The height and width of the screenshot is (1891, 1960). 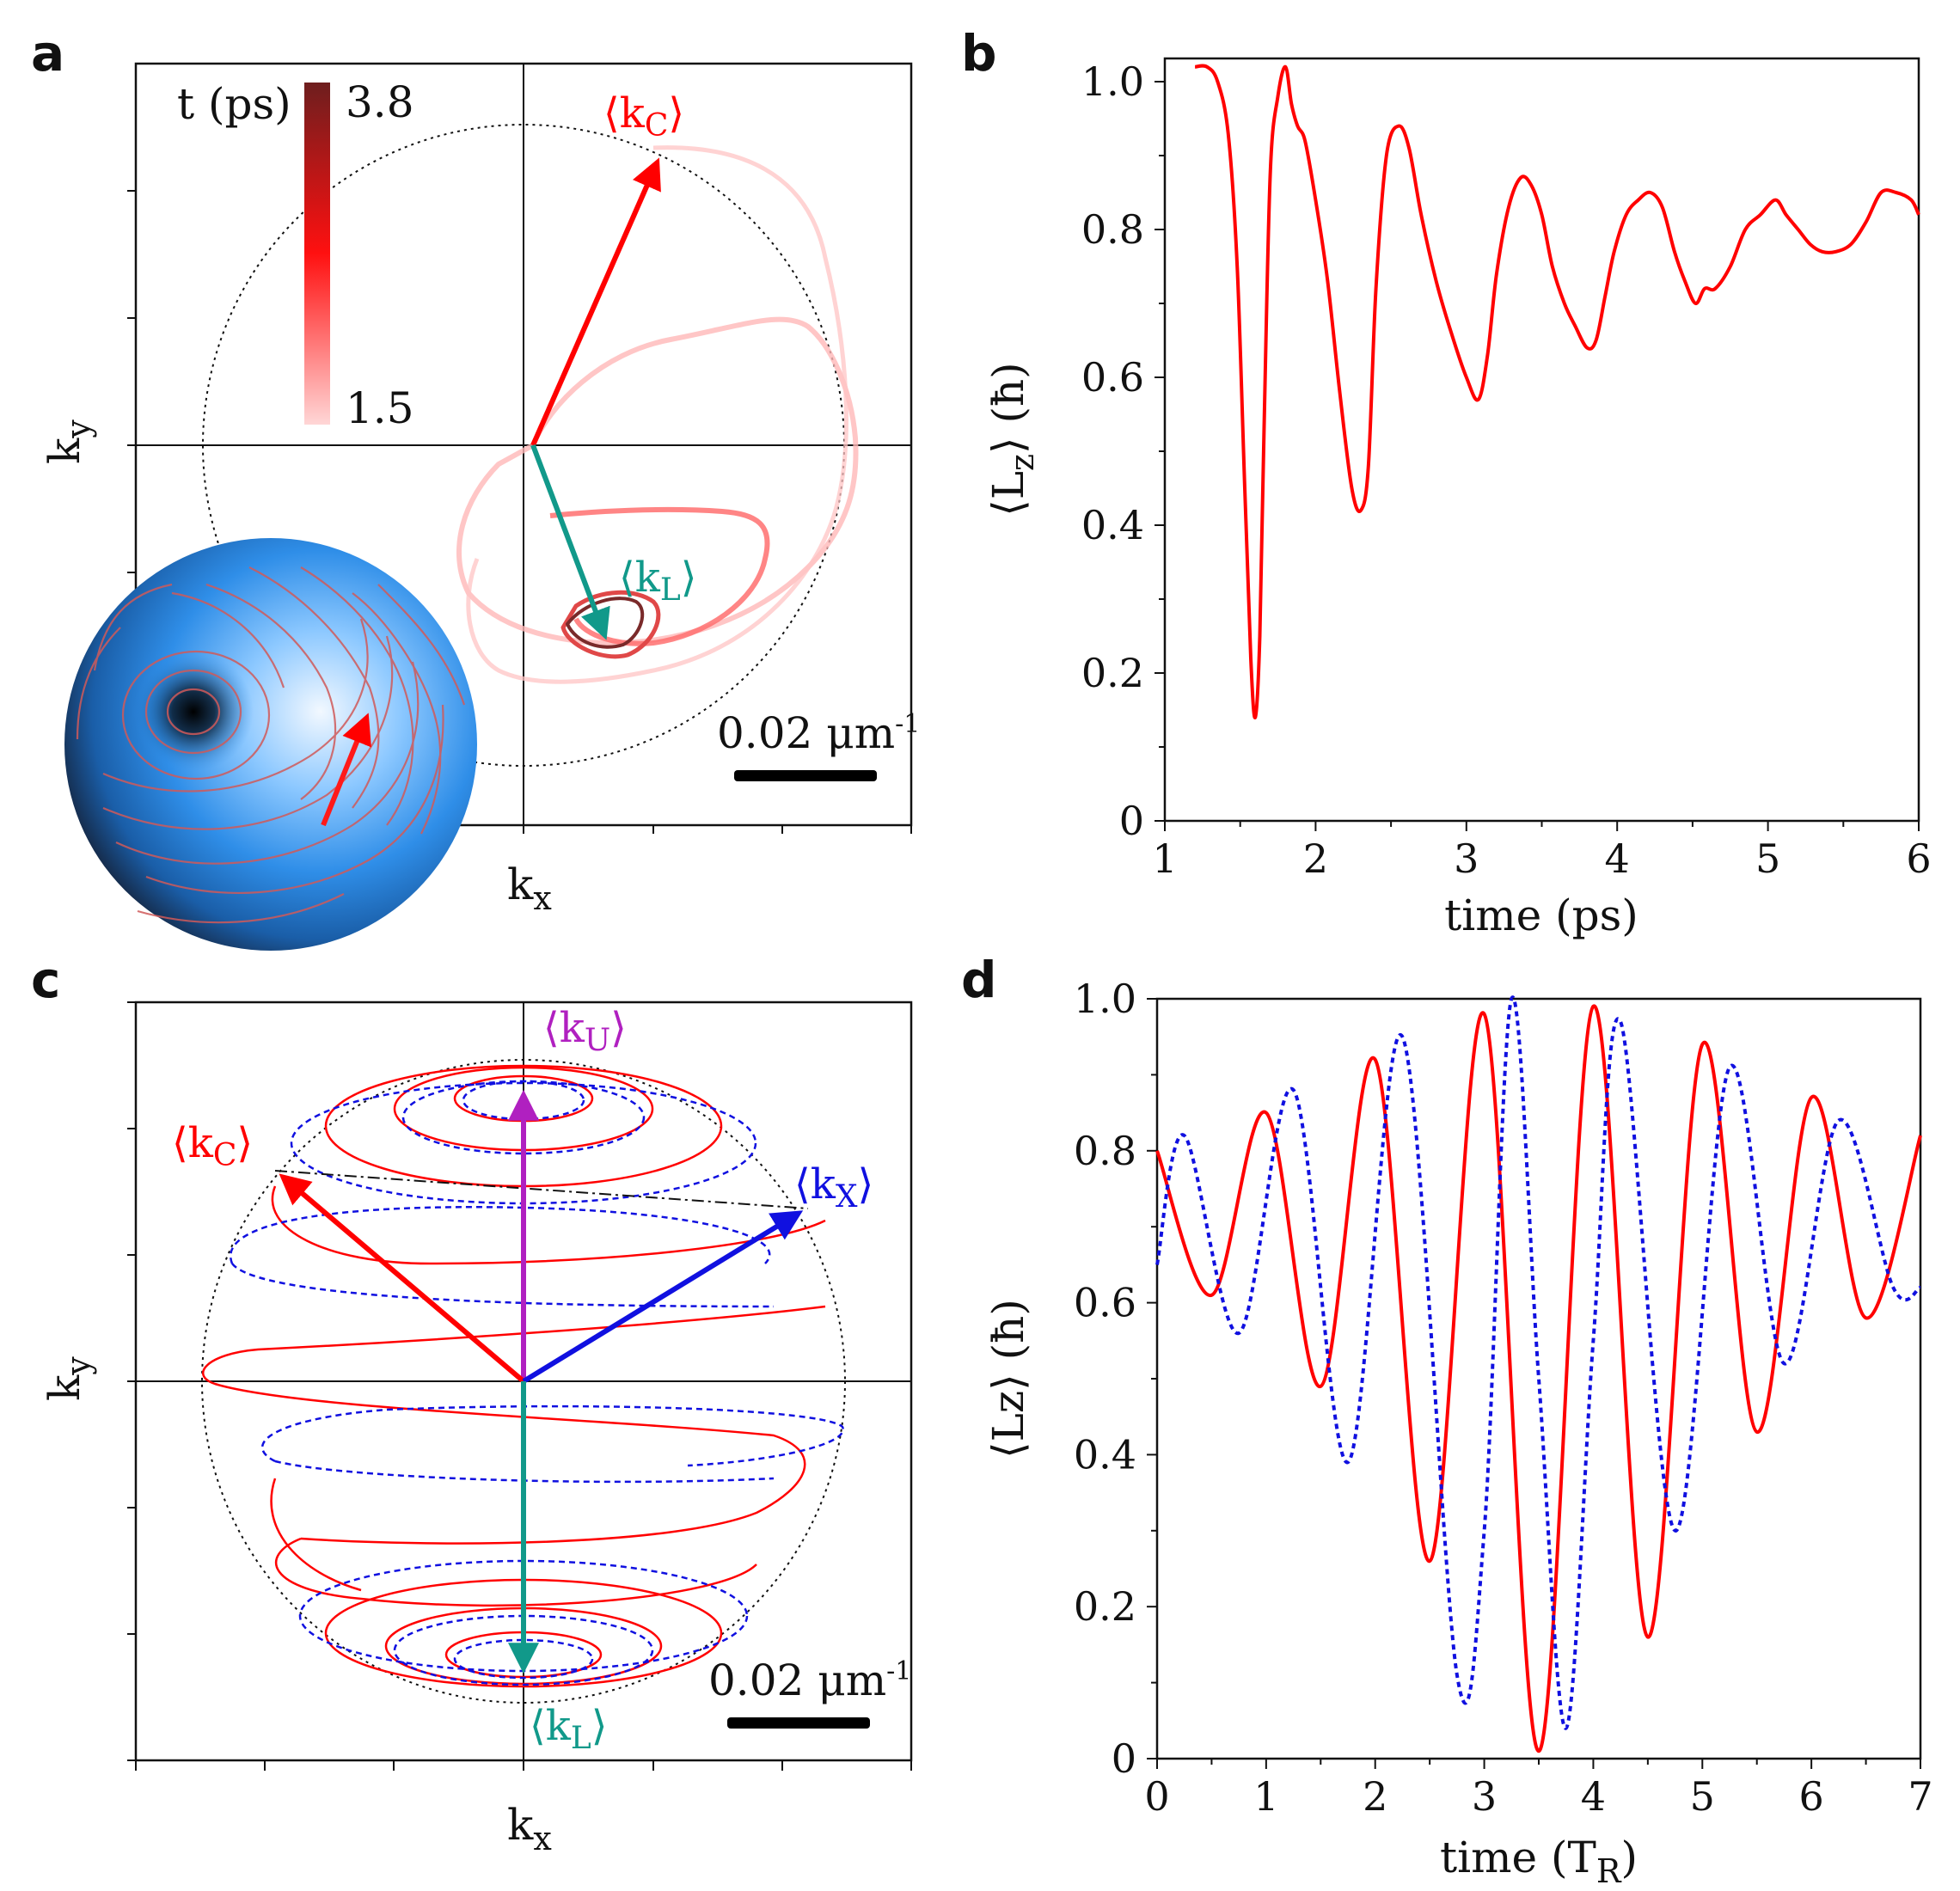 I want to click on vector-kc-label: ⟨kC⟩, so click(x=643, y=116).